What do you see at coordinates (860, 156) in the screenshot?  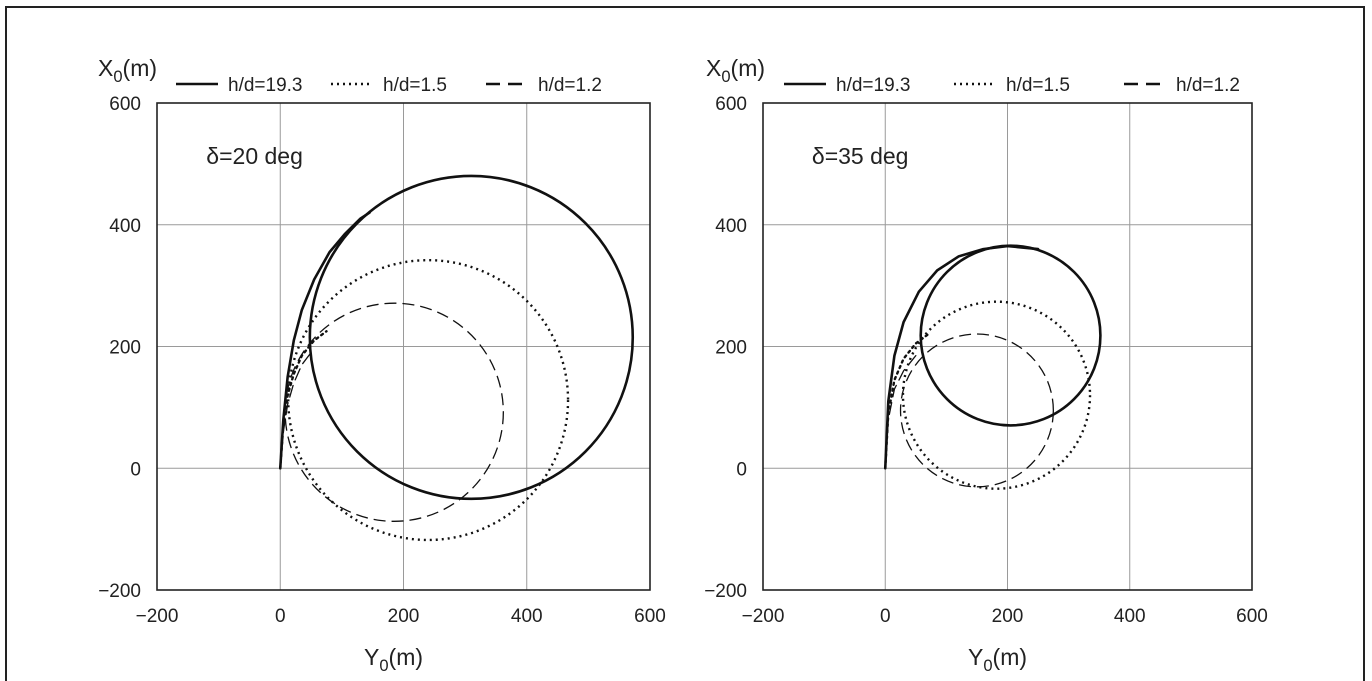 I see `delta-annotation: δ=35 deg` at bounding box center [860, 156].